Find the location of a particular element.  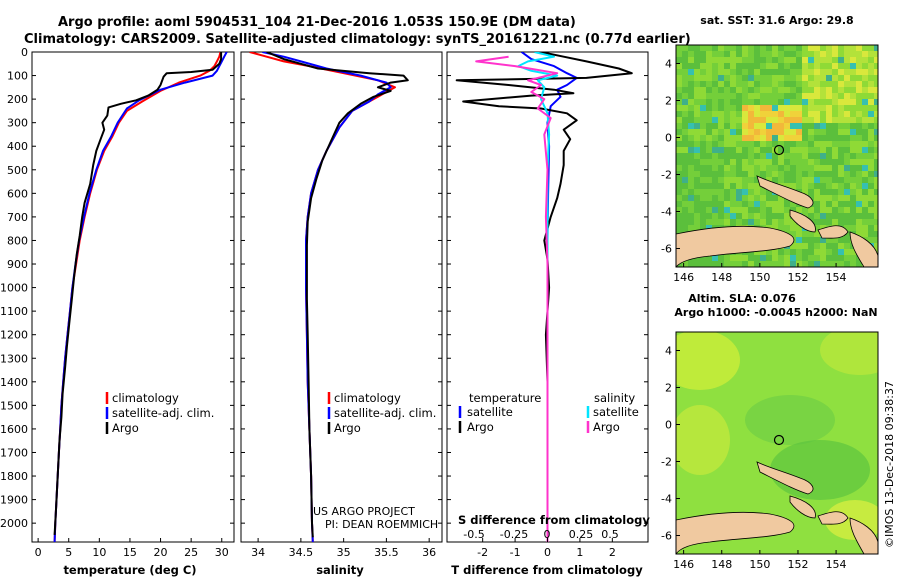

s-difference-tick-label: 0 is located at coordinates (547, 534).